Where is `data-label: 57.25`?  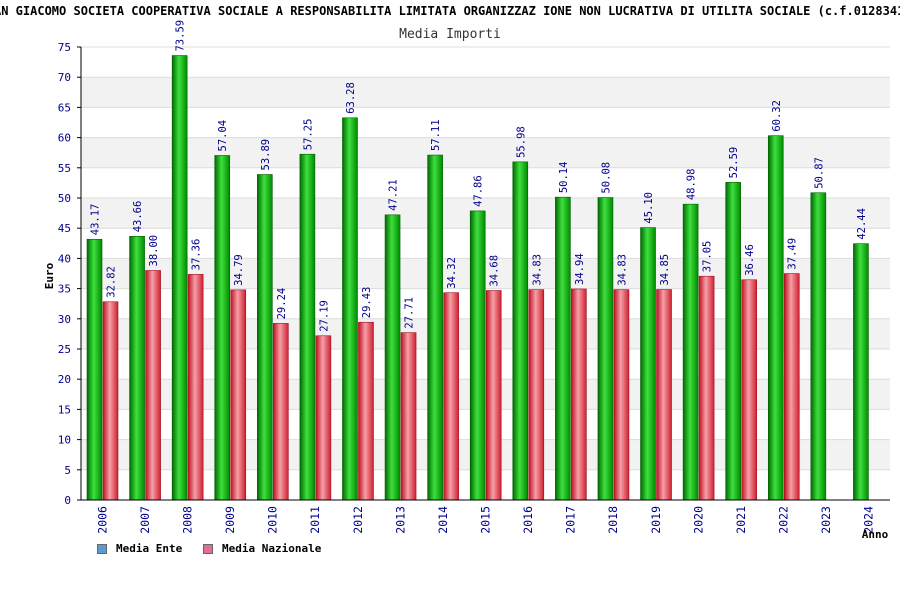
data-label: 57.25 is located at coordinates (308, 135).